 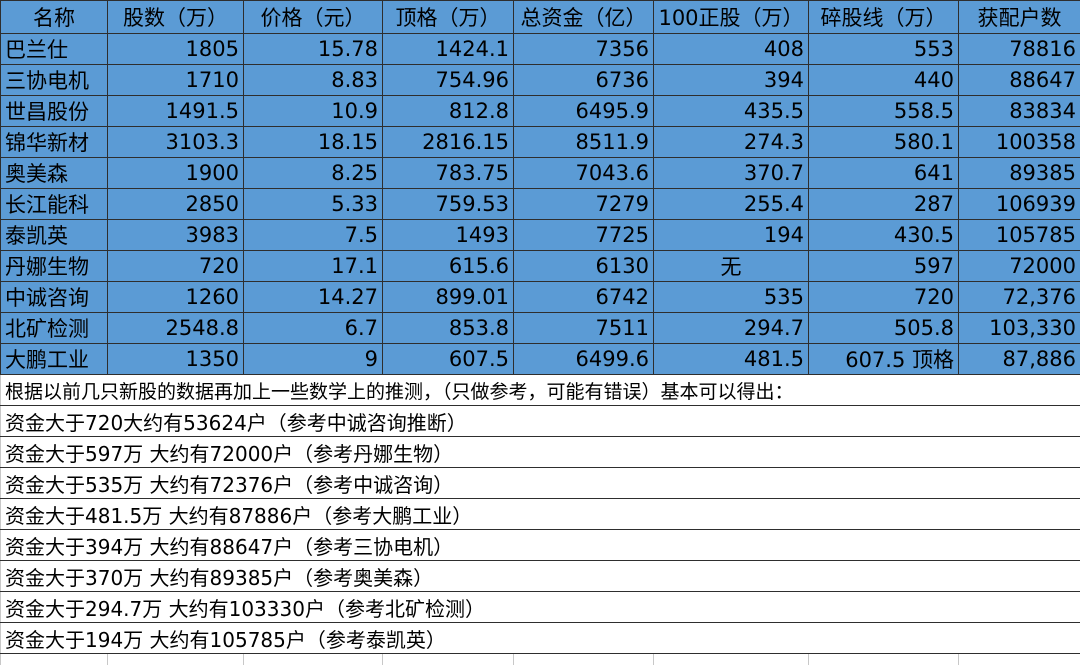 I want to click on table-cell: 7725, so click(x=584, y=235).